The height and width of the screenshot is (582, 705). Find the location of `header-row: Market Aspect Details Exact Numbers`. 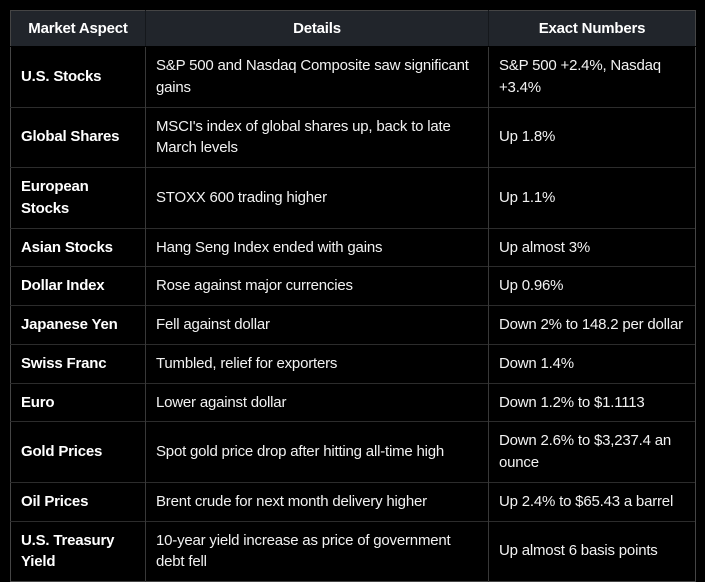

header-row: Market Aspect Details Exact Numbers is located at coordinates (353, 28).